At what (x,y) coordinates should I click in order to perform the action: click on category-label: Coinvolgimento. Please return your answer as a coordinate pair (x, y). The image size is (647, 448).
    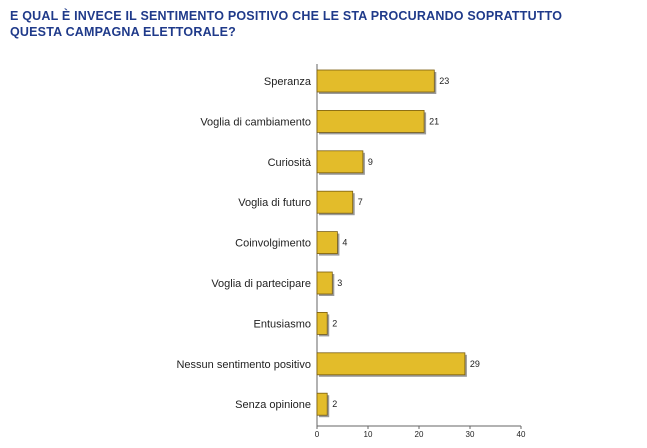
    Looking at the image, I should click on (273, 244).